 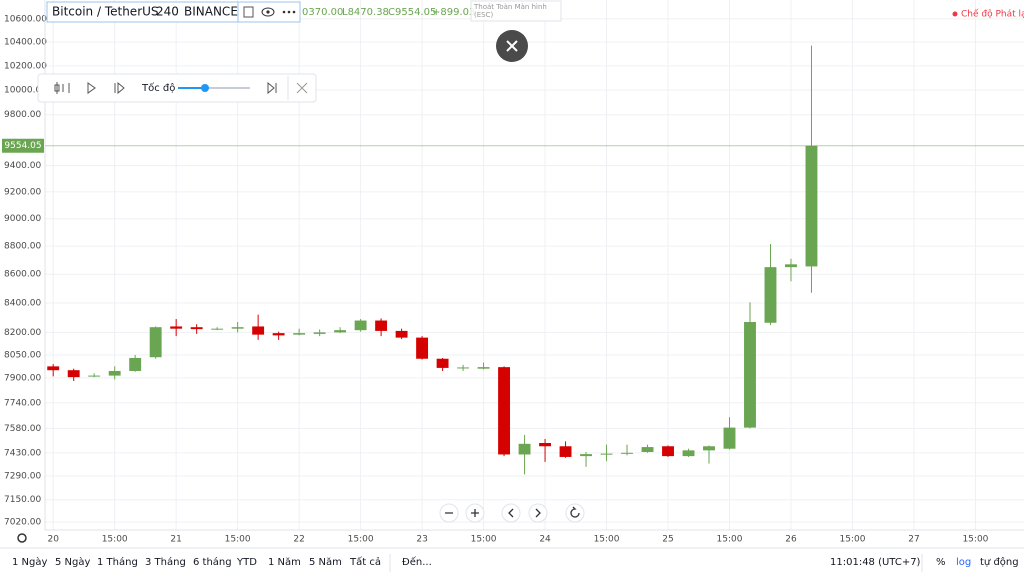 What do you see at coordinates (272, 88) in the screenshot?
I see `jump-button` at bounding box center [272, 88].